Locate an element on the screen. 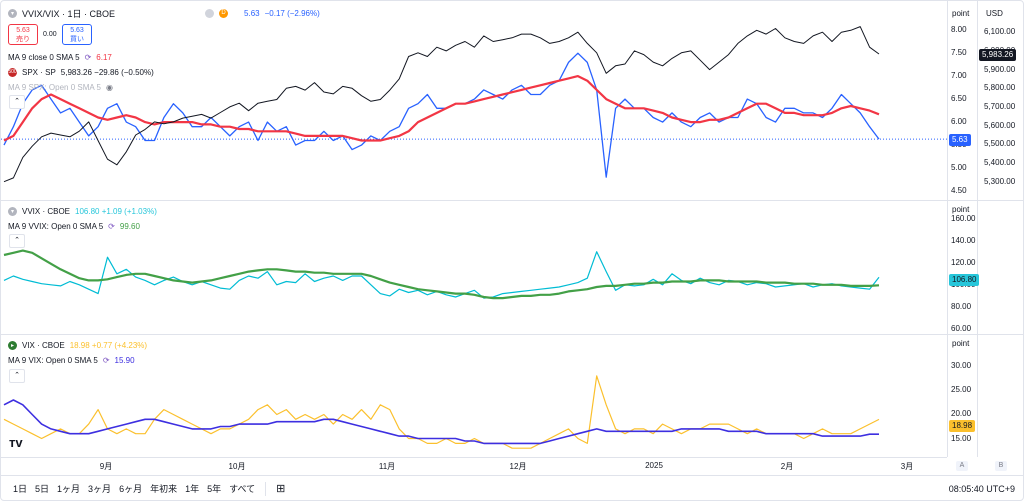 This screenshot has width=1024, height=501. pane1-left-tick: 8.00 is located at coordinates (959, 30).